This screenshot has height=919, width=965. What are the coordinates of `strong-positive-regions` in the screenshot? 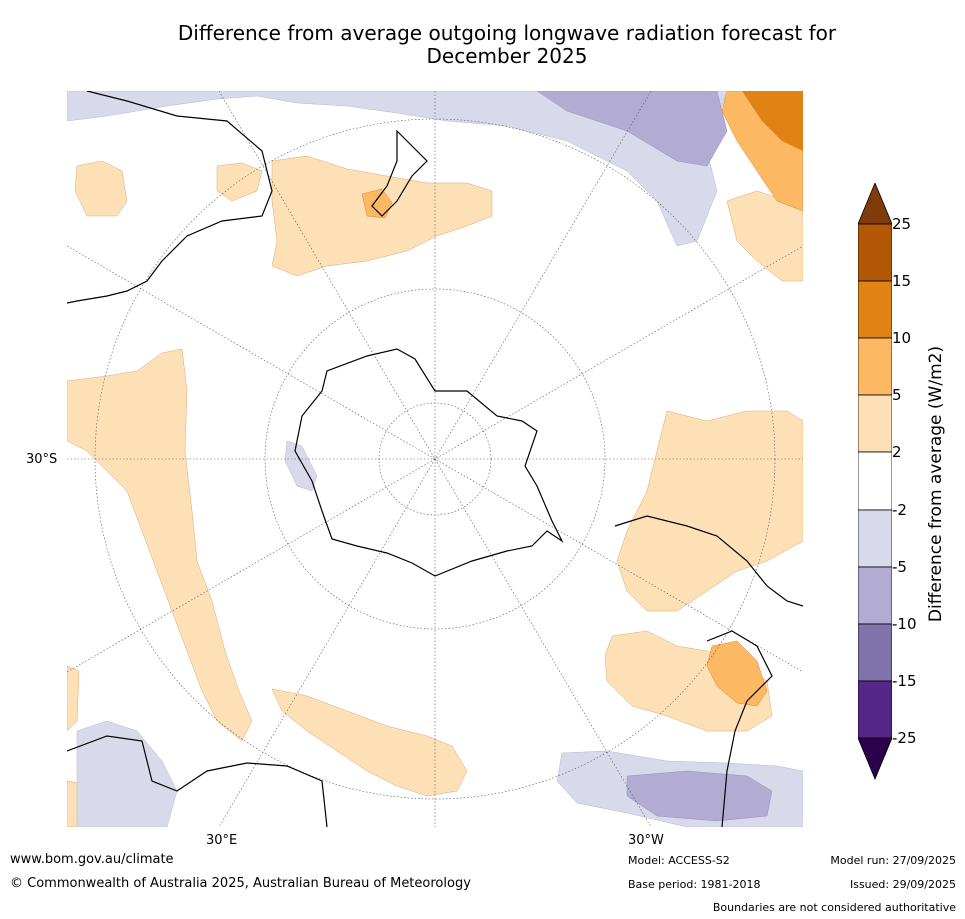 It's located at (772, 121).